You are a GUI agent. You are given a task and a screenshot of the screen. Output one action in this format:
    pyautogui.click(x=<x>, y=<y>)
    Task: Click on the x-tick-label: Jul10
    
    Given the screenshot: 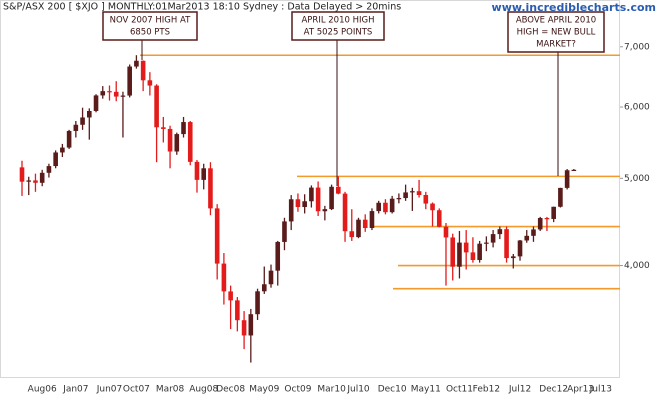 What is the action you would take?
    pyautogui.click(x=358, y=390)
    